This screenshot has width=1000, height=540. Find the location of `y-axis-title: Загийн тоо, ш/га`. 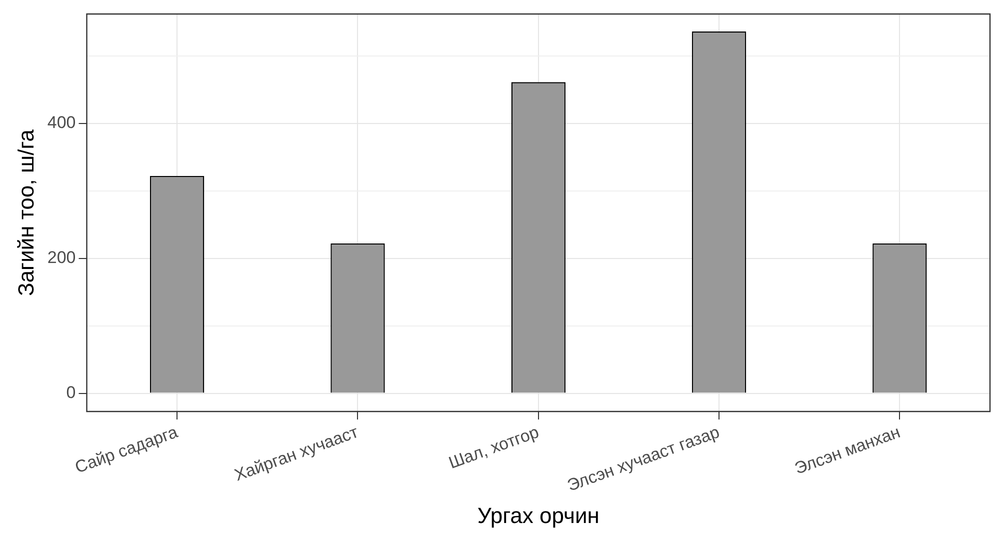

y-axis-title: Загийн тоо, ш/га is located at coordinates (25, 212).